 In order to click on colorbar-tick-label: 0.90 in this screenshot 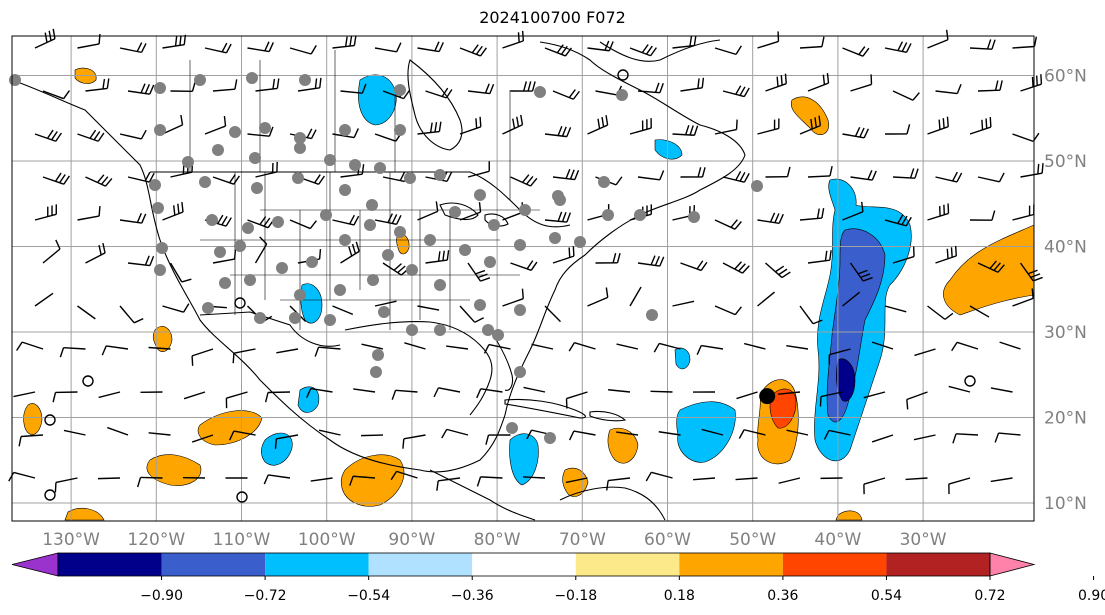, I will do `click(1091, 596)`.